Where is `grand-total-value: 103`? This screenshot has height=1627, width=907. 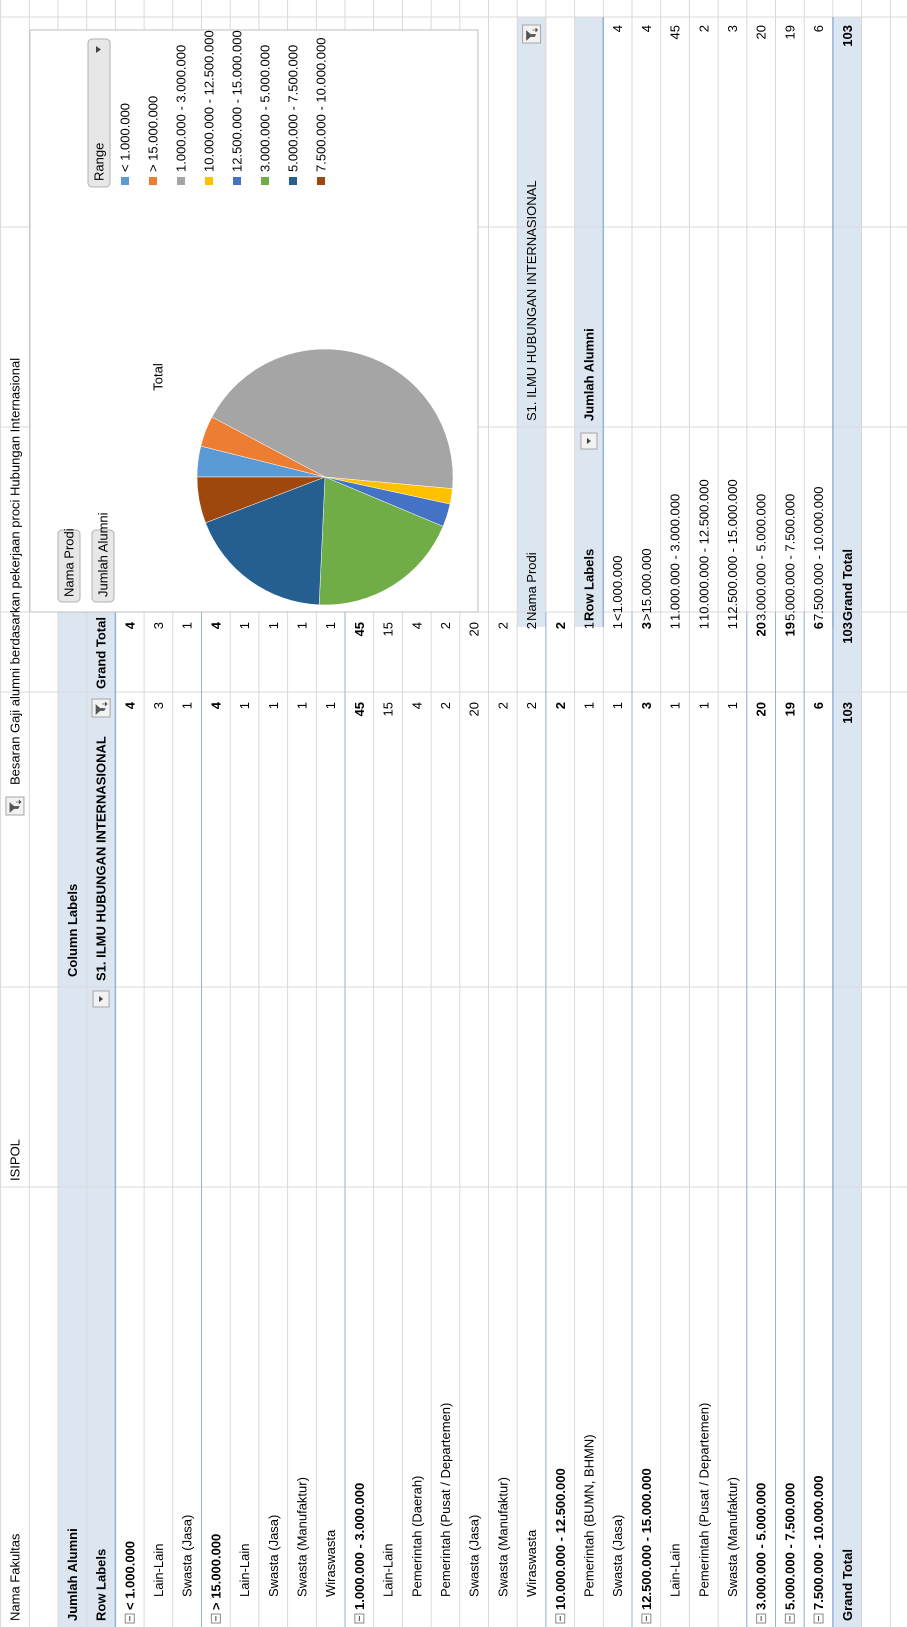 grand-total-value: 103 is located at coordinates (847, 36).